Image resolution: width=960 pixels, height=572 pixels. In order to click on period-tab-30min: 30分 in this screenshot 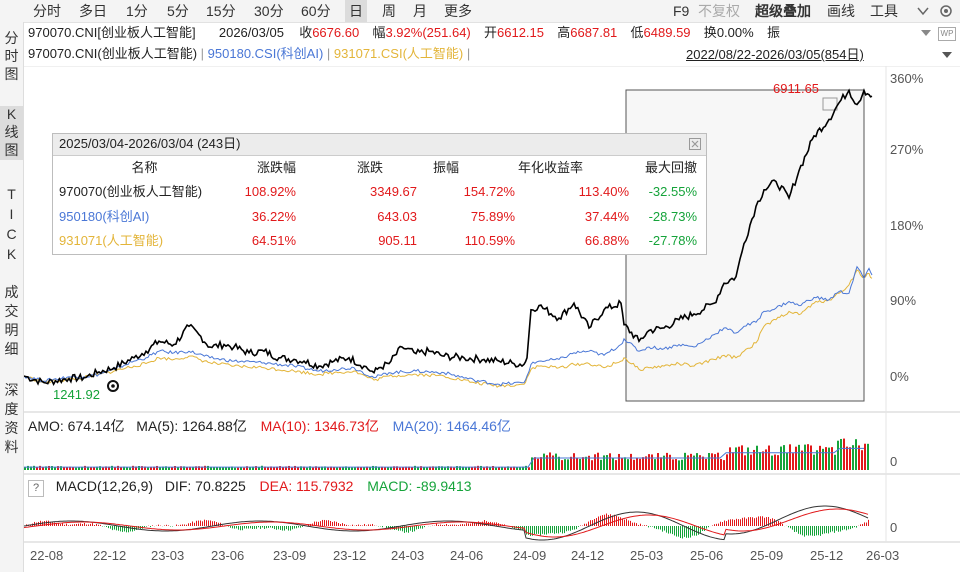, I will do `click(269, 11)`.